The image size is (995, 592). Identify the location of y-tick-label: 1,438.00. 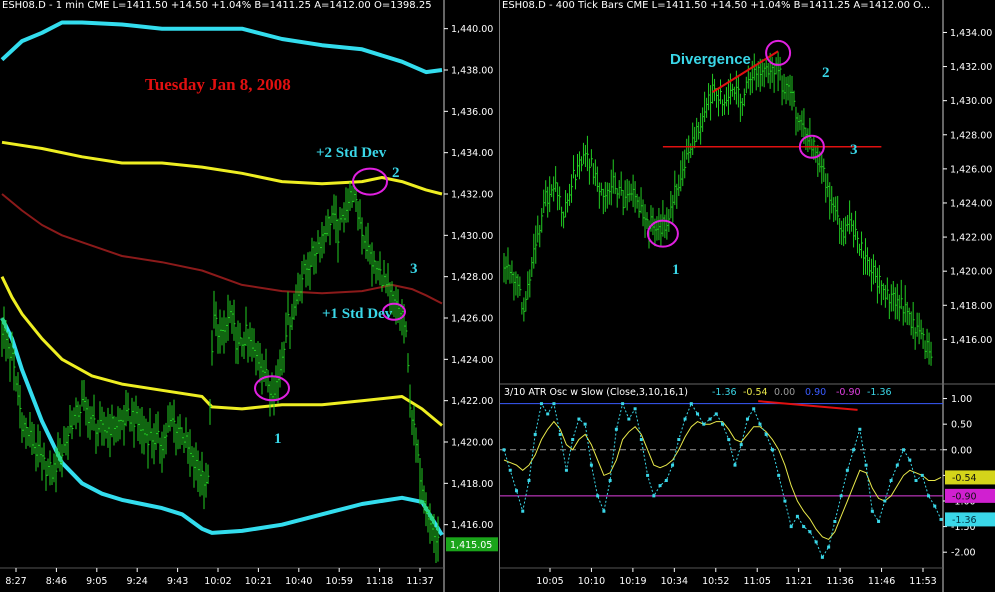
(472, 71).